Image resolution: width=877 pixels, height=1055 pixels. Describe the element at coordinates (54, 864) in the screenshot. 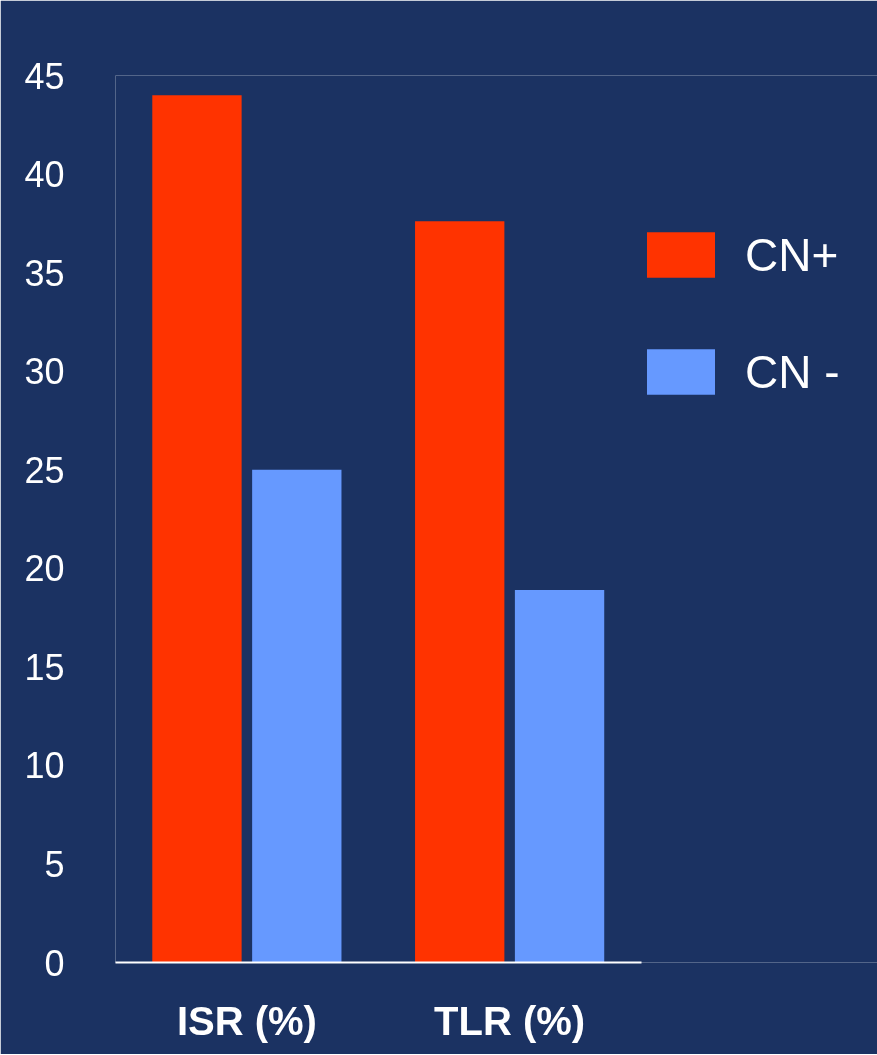

I see `y-tick-label: 5` at that location.